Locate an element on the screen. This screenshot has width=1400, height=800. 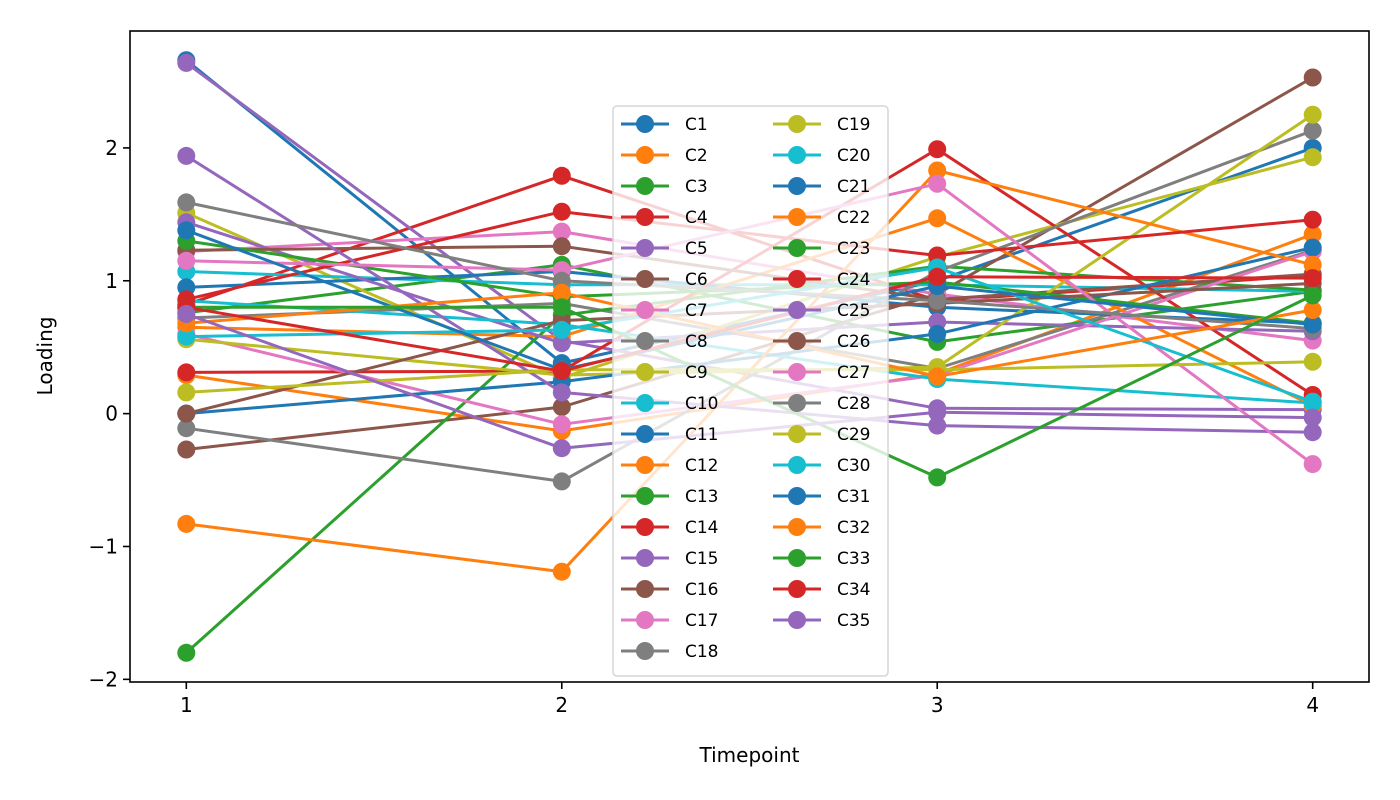
data-point-C6-t1 is located at coordinates (186, 449).